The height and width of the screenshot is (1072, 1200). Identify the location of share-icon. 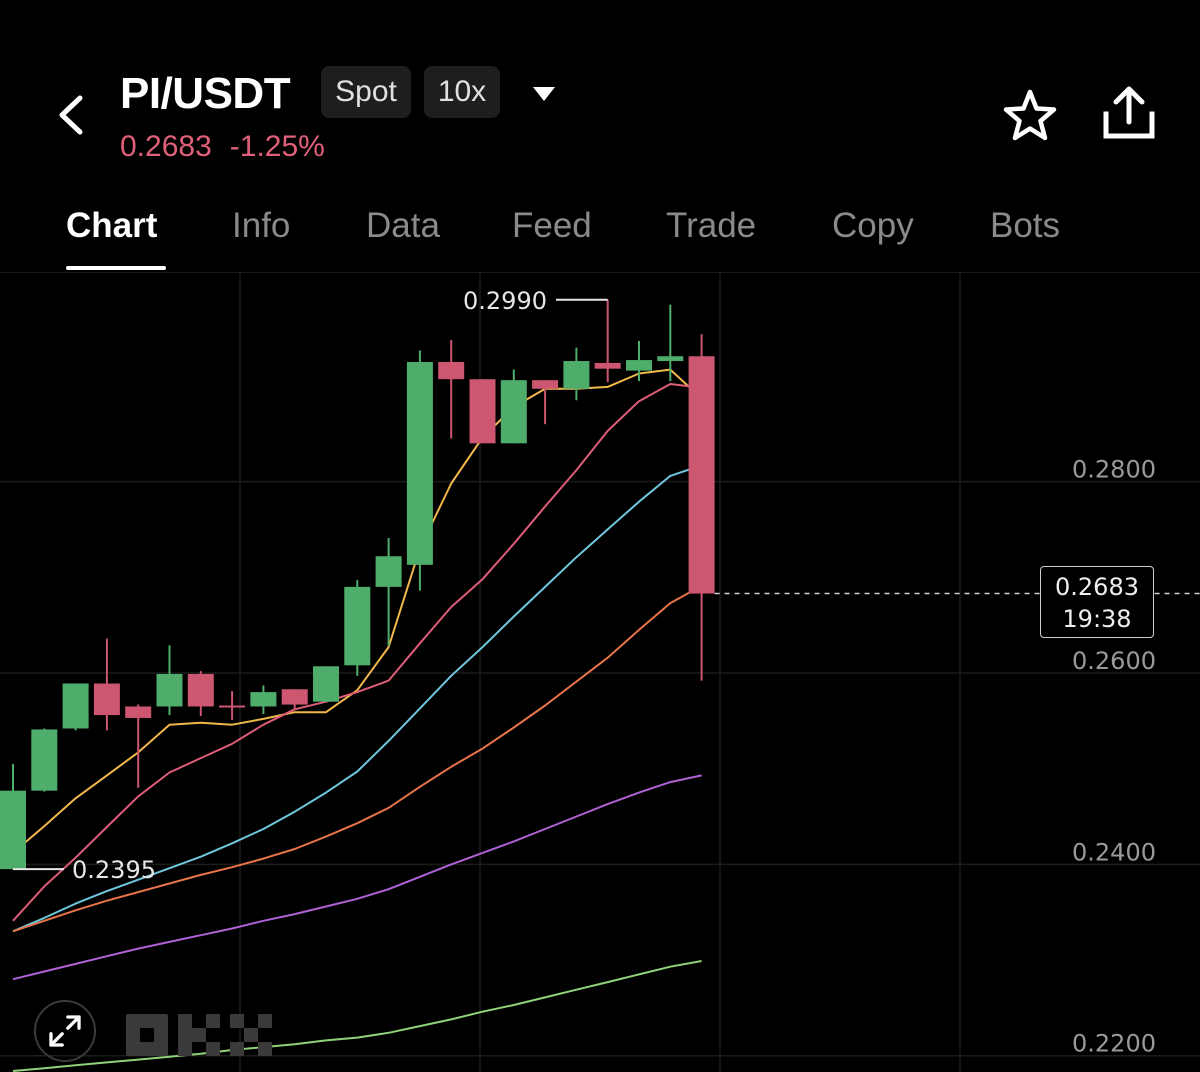
(1129, 114).